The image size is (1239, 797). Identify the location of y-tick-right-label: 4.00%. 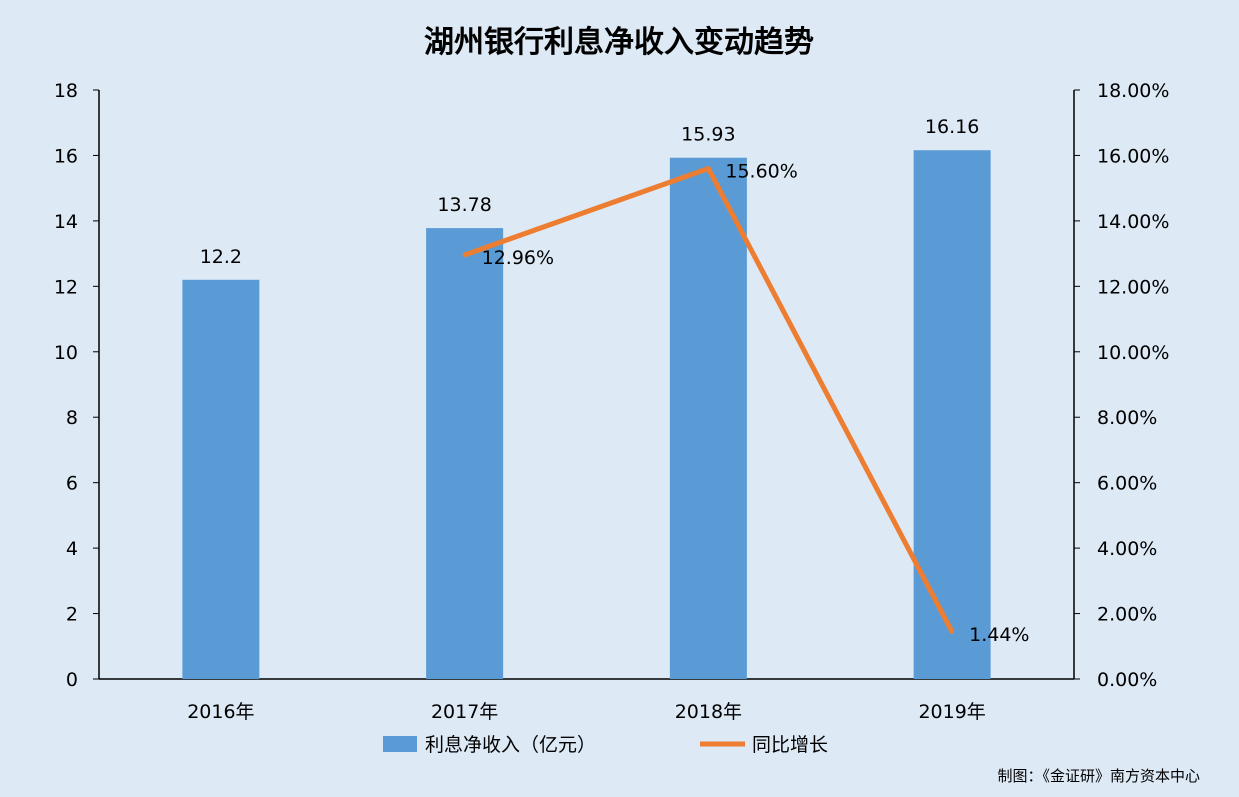
(1127, 549).